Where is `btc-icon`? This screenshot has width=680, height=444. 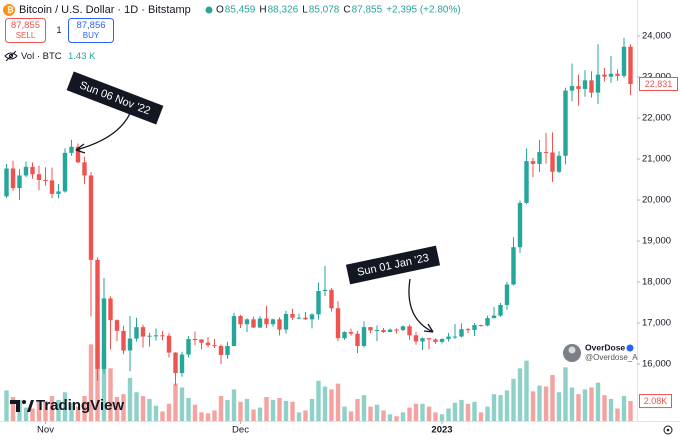 btc-icon is located at coordinates (9, 10).